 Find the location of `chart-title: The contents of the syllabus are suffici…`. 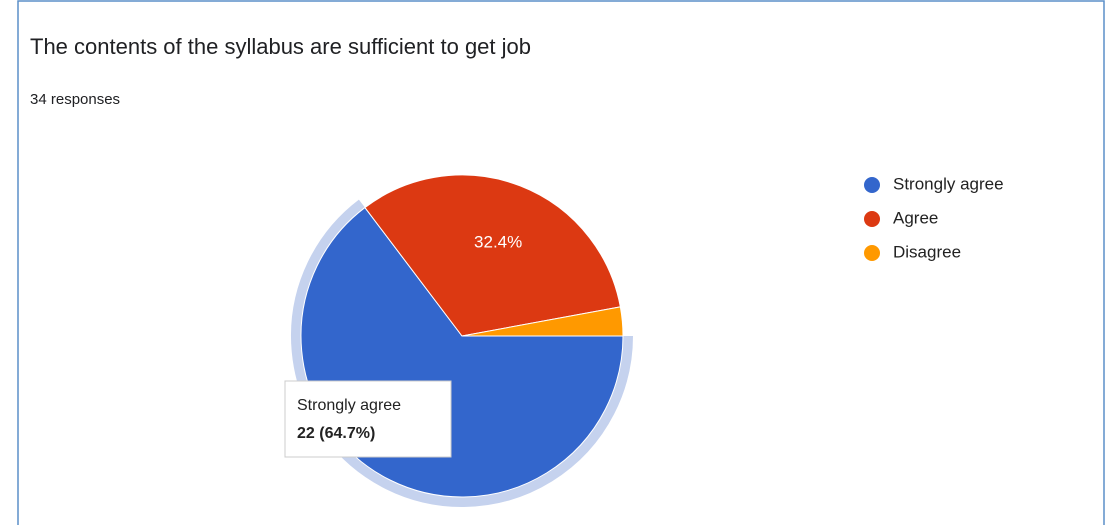

chart-title: The contents of the syllabus are suffici… is located at coordinates (280, 46).